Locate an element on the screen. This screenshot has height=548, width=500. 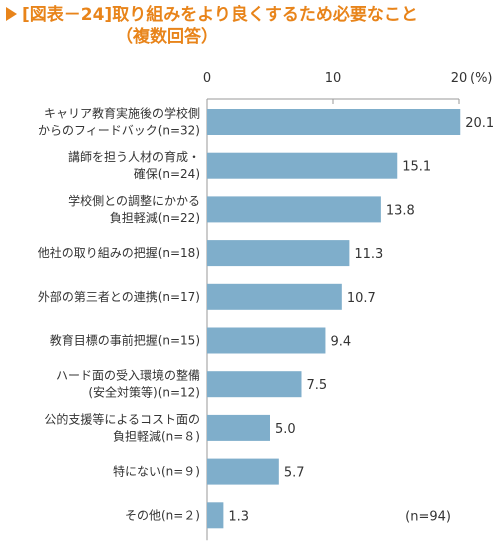
category-label: 負担軽減(n=８) is located at coordinates (156, 435).